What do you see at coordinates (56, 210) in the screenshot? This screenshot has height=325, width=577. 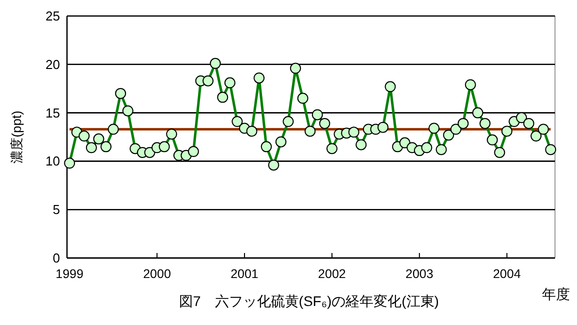 I see `ytick: 5` at bounding box center [56, 210].